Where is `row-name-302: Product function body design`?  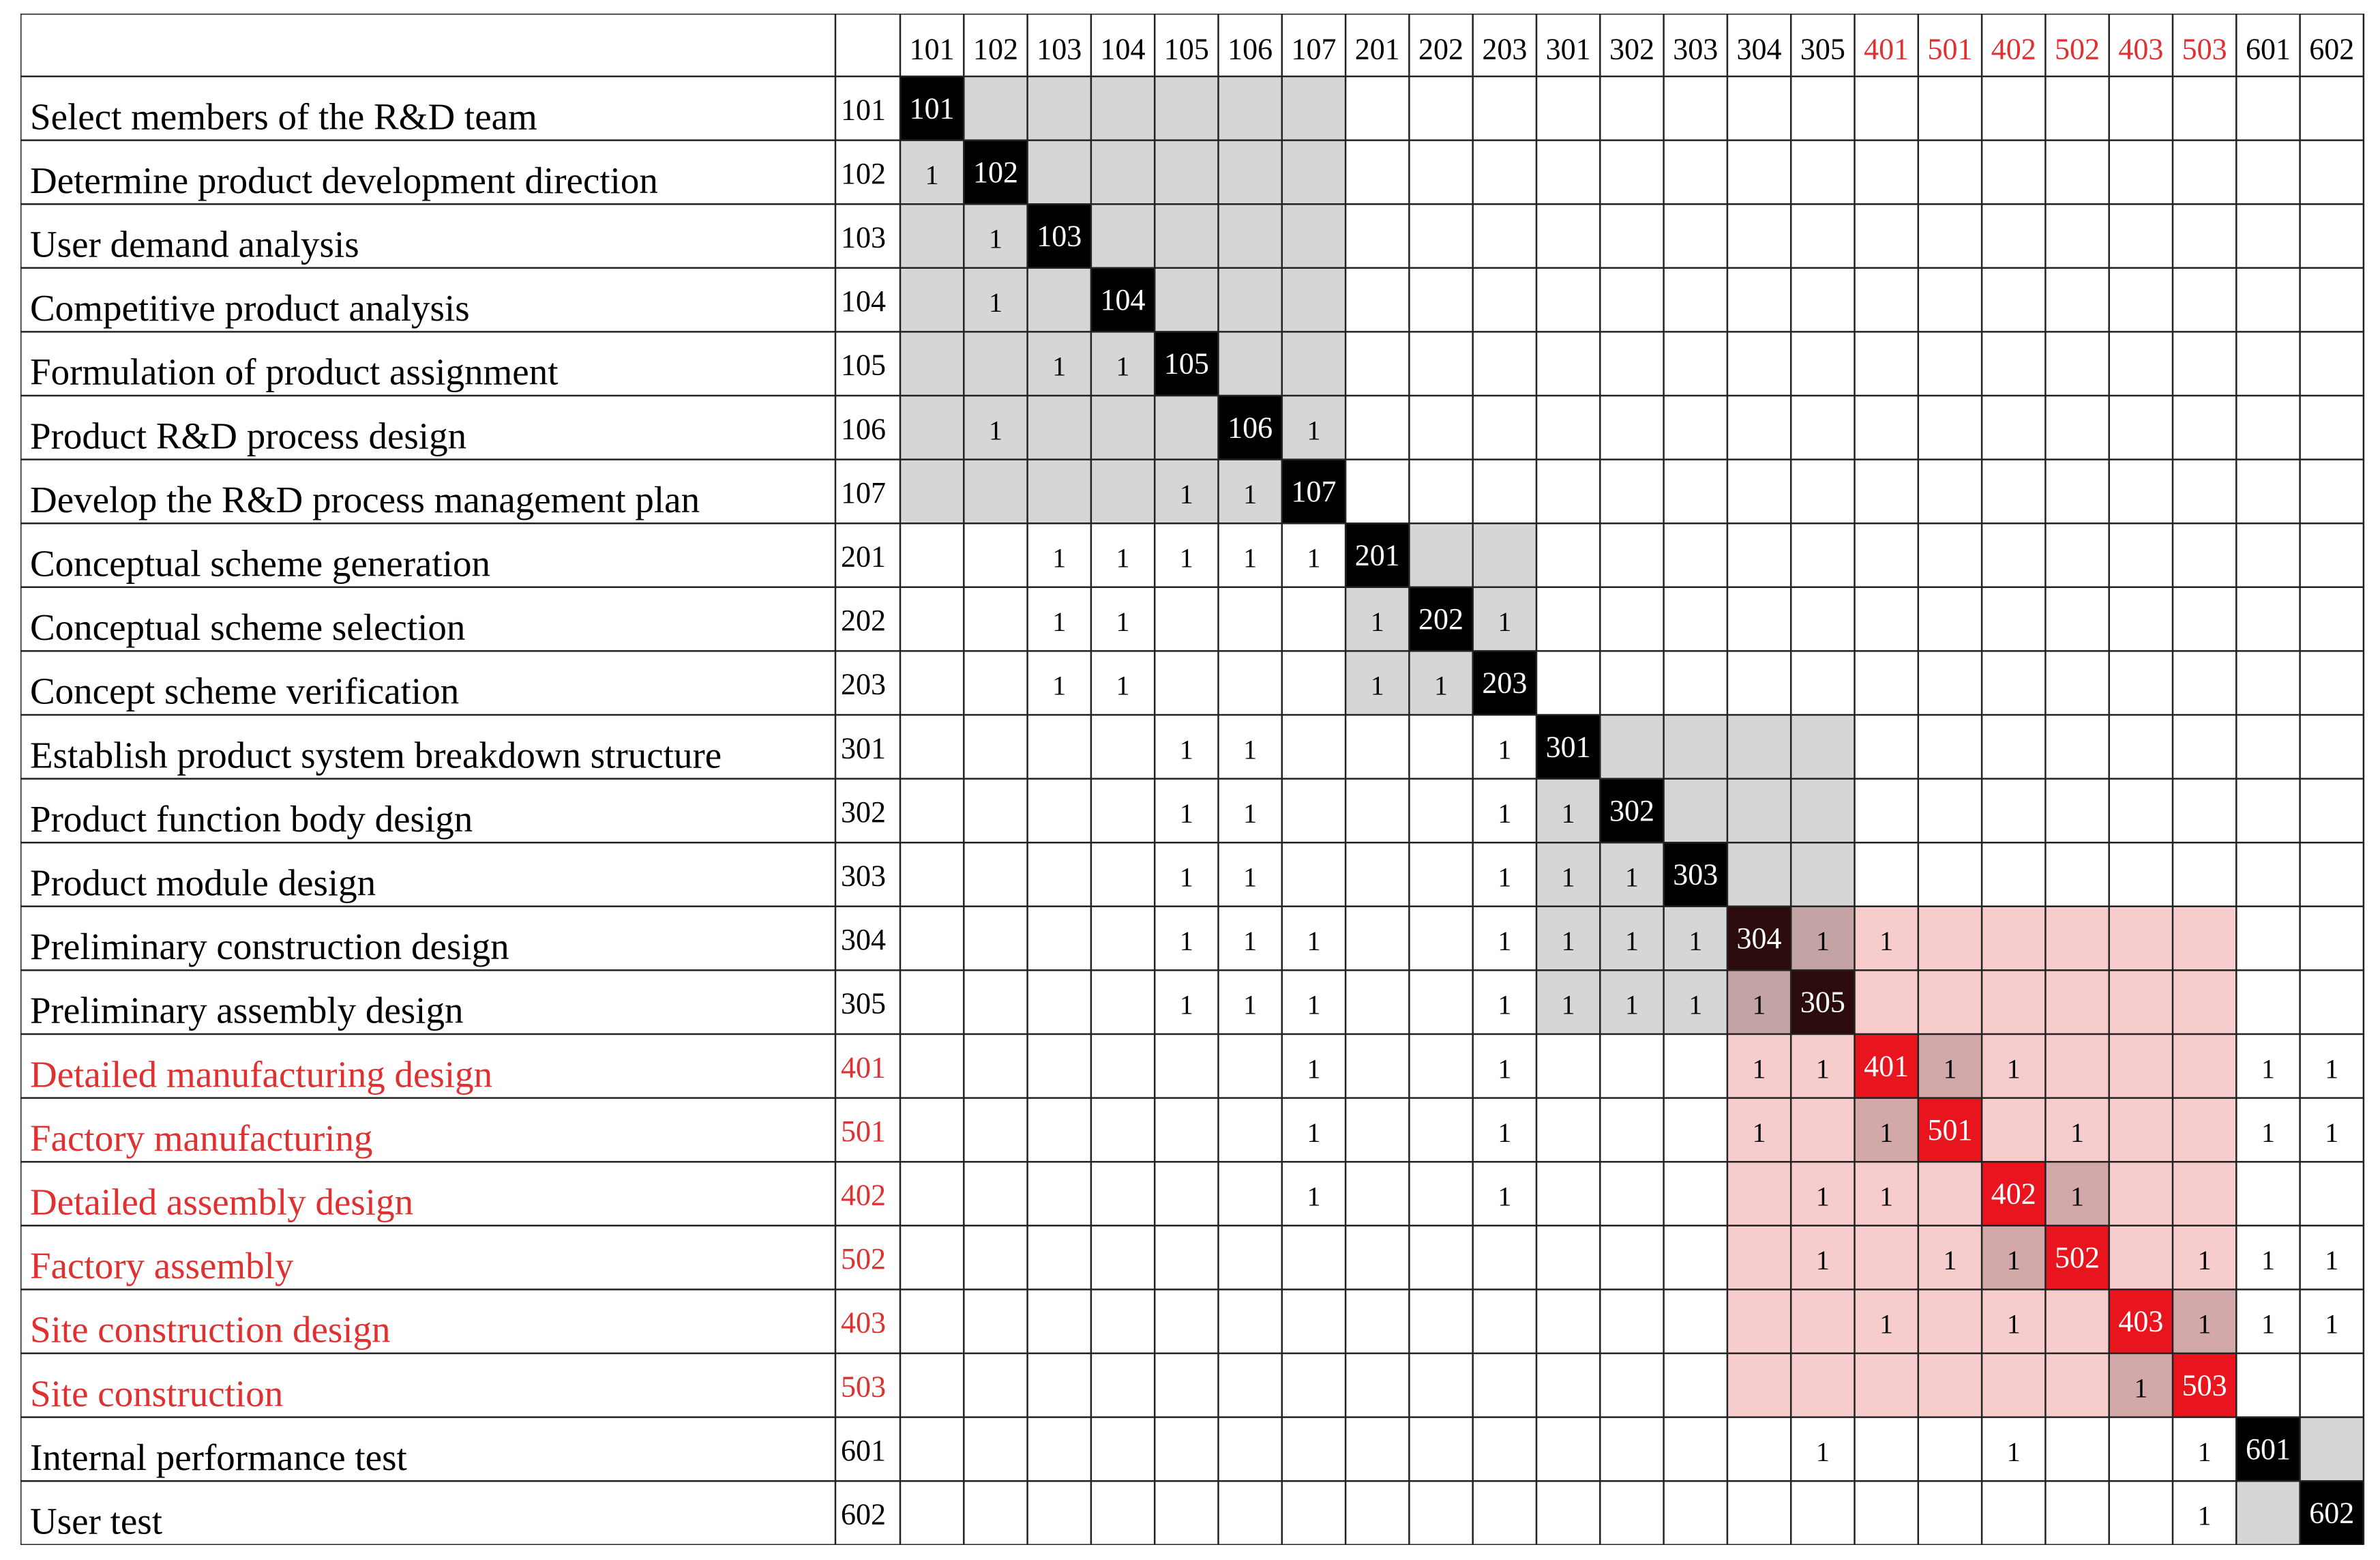 row-name-302: Product function body design is located at coordinates (251, 819).